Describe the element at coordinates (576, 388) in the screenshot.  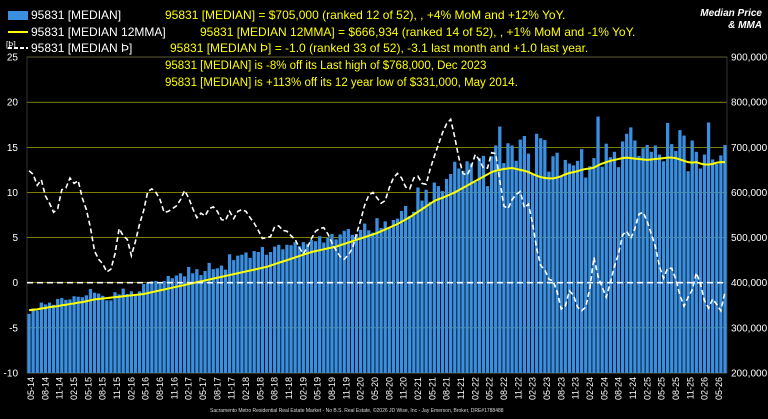
I see `x-tick-label: 11-23` at that location.